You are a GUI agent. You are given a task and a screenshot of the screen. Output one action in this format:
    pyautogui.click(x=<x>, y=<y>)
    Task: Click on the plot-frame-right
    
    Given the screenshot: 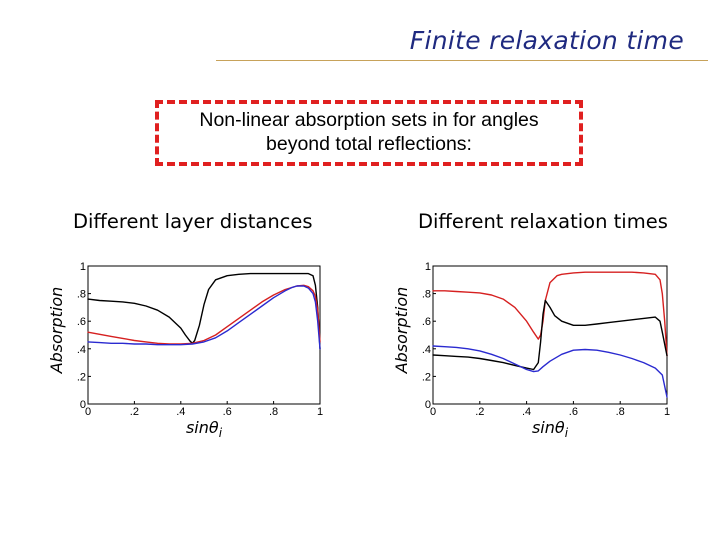 What is the action you would take?
    pyautogui.click(x=550, y=335)
    